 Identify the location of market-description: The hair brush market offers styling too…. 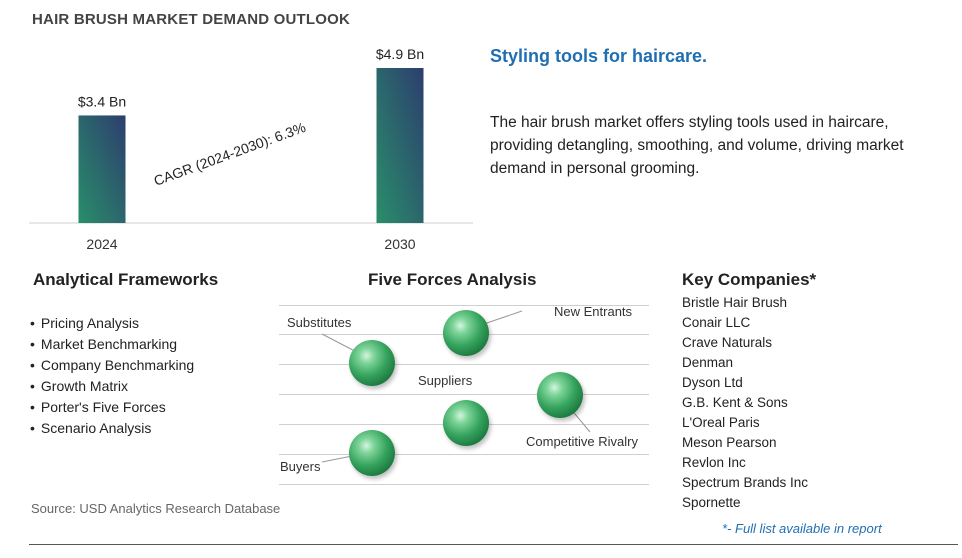
(697, 145).